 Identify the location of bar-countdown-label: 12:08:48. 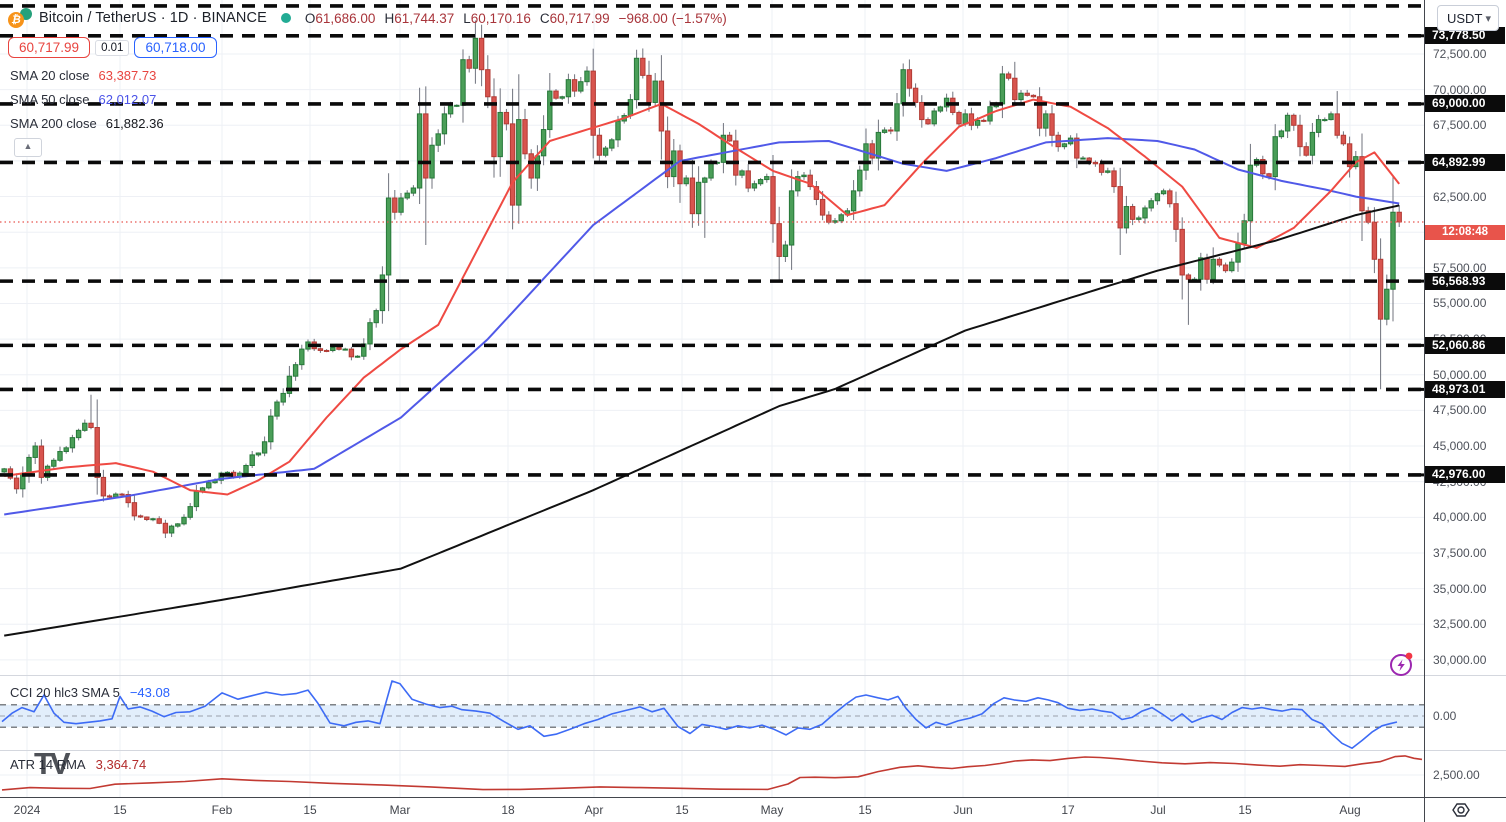
(1465, 232).